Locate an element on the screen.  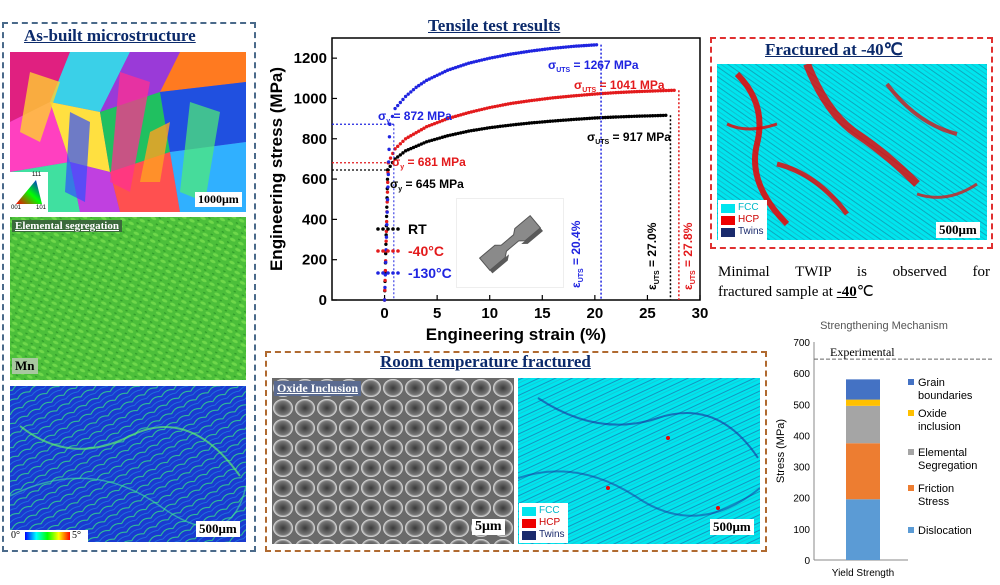
bar-y-tick-label: 500 is located at coordinates (801, 405).